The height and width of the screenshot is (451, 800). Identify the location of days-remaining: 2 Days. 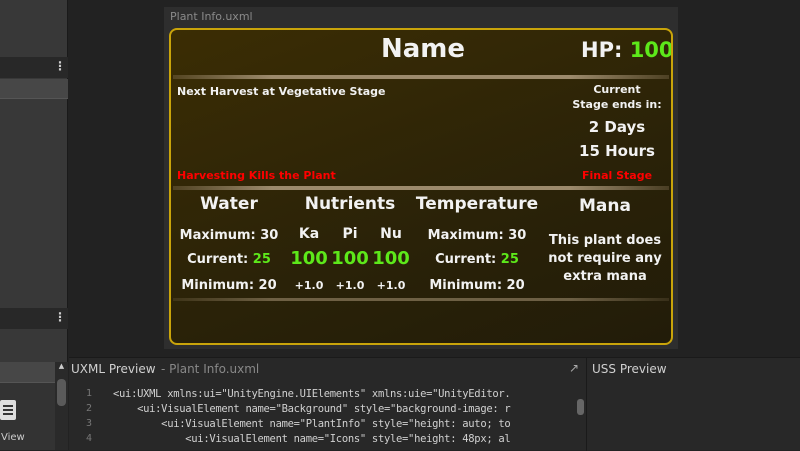
(617, 127).